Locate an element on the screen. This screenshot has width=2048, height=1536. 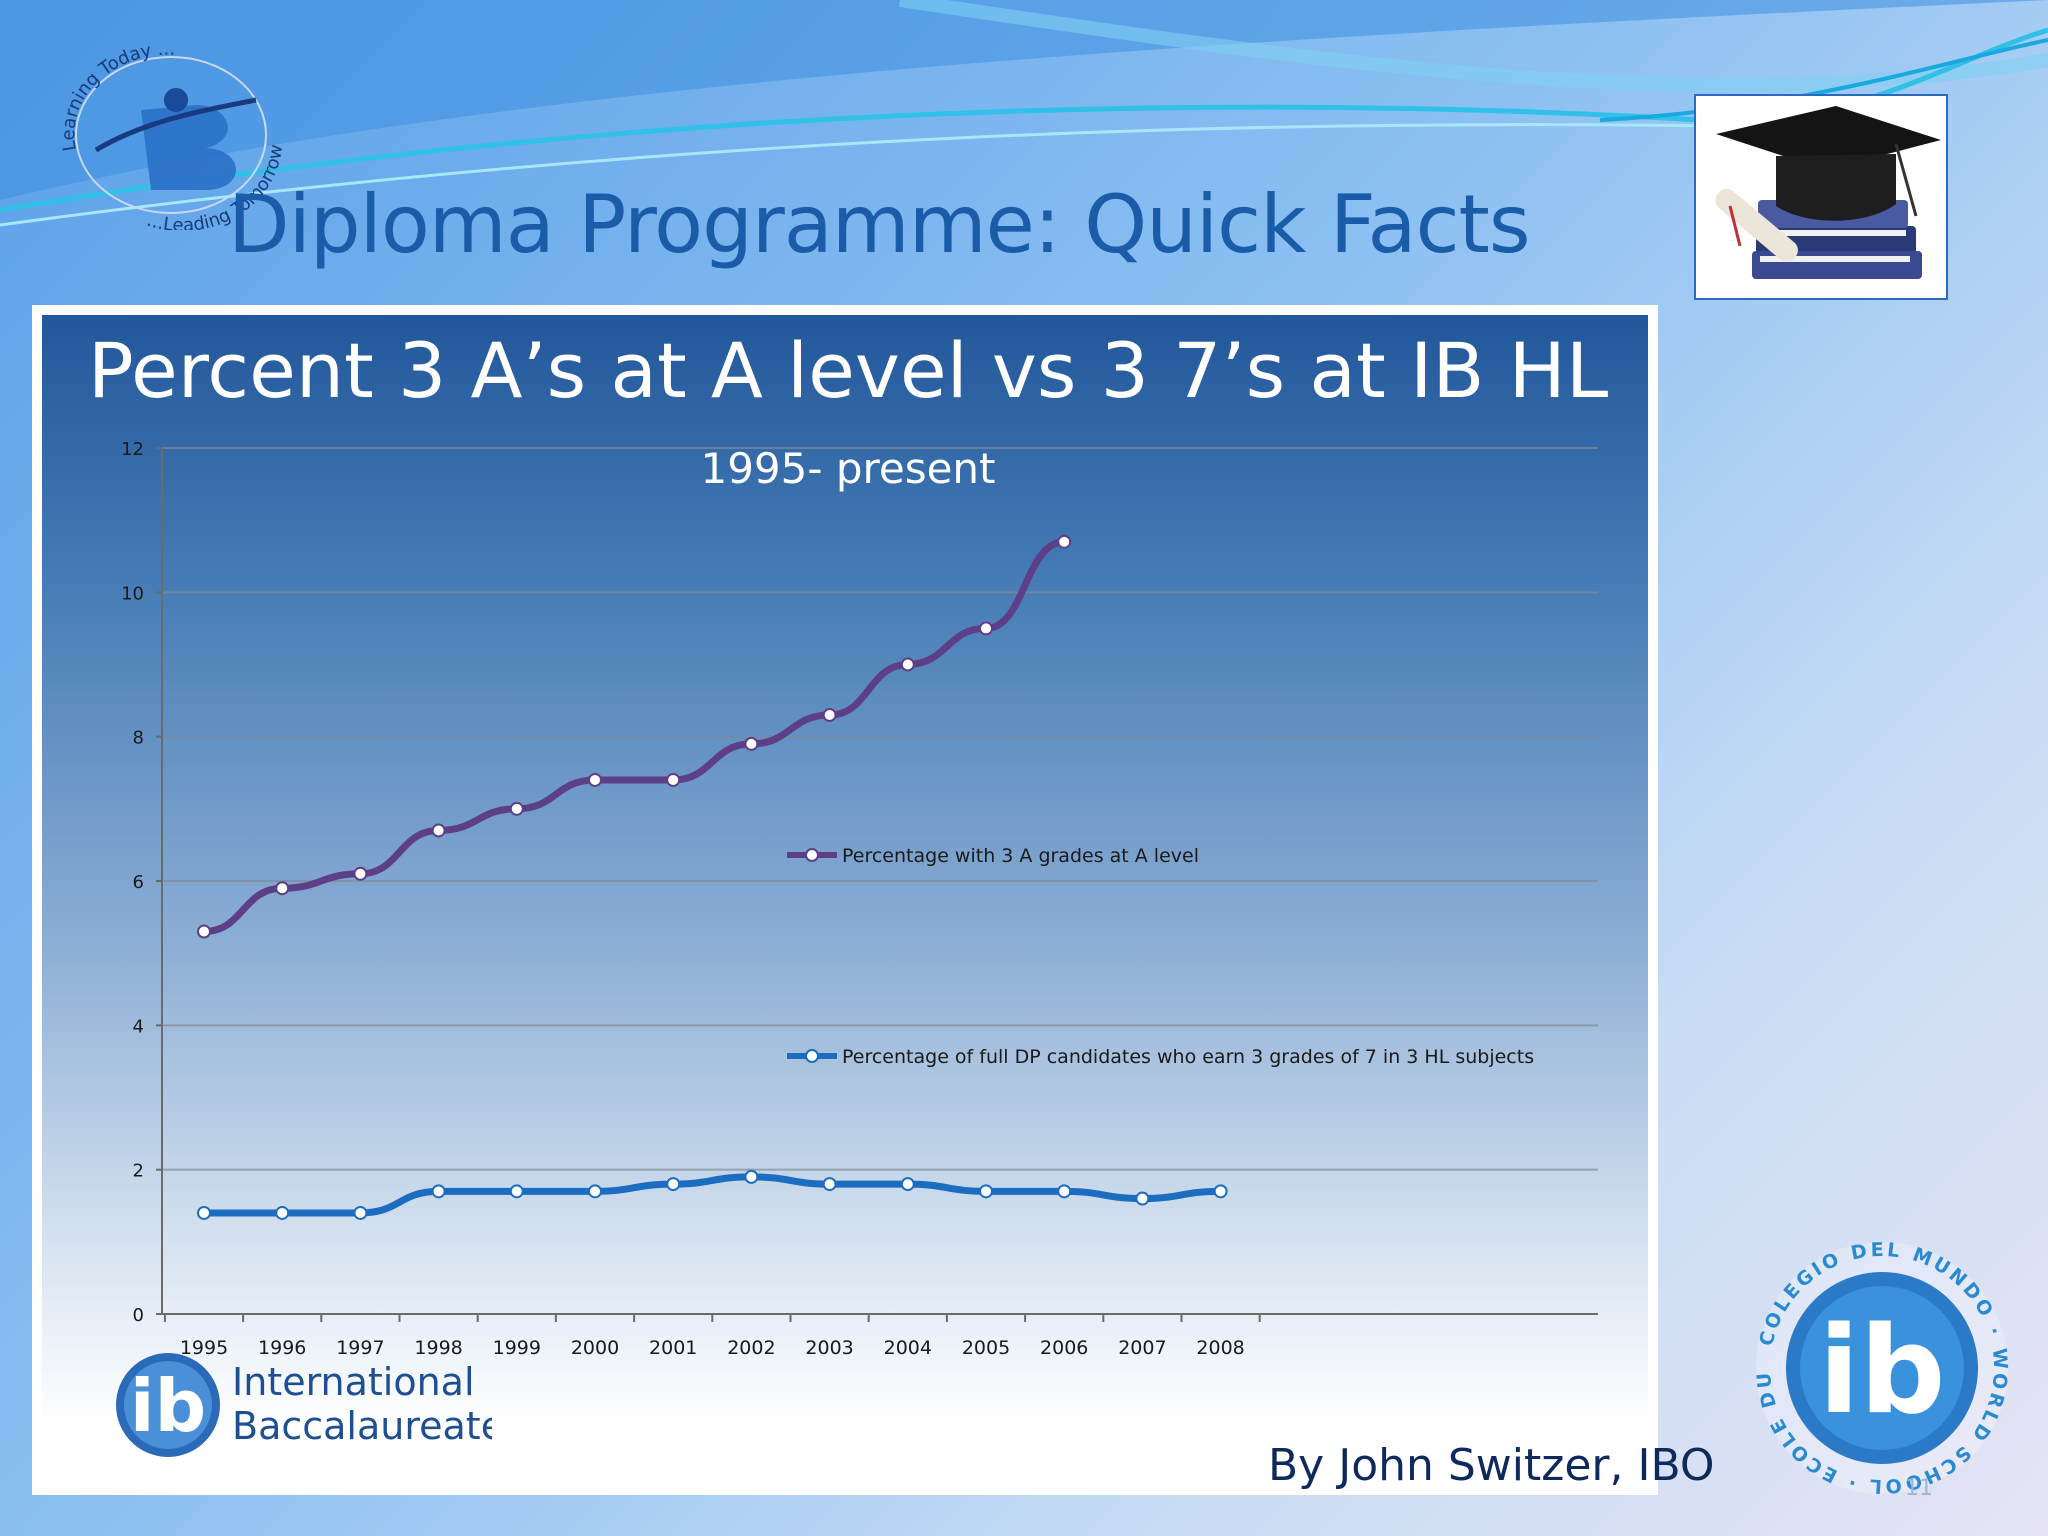
x-tick-label: 2000 is located at coordinates (595, 1348).